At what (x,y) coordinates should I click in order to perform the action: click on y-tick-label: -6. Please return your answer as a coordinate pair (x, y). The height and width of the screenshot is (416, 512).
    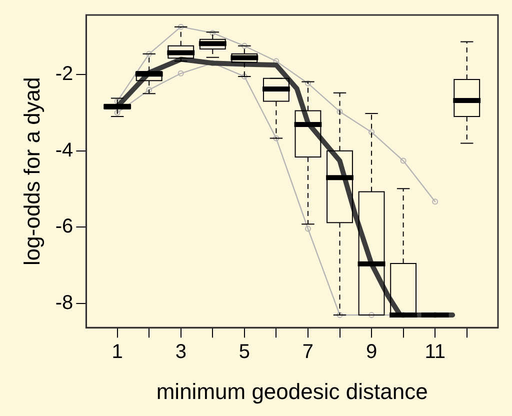
    Looking at the image, I should click on (64, 227).